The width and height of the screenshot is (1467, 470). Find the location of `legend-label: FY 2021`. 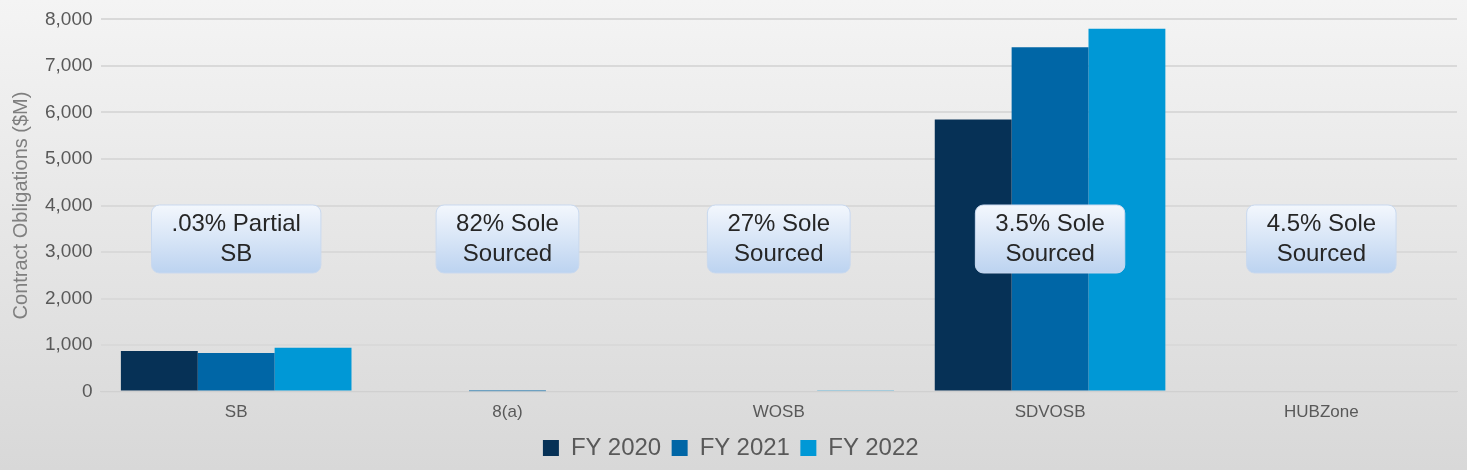

legend-label: FY 2021 is located at coordinates (744, 446).